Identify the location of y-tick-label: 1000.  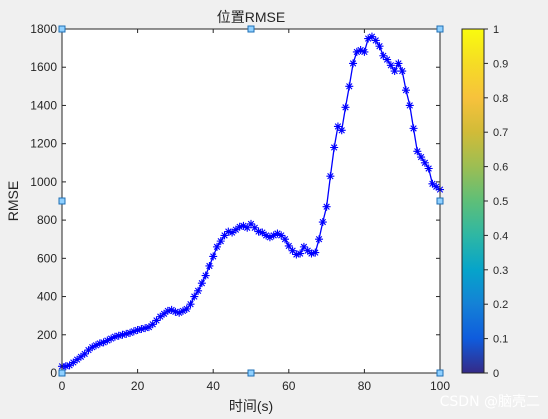
(43, 182).